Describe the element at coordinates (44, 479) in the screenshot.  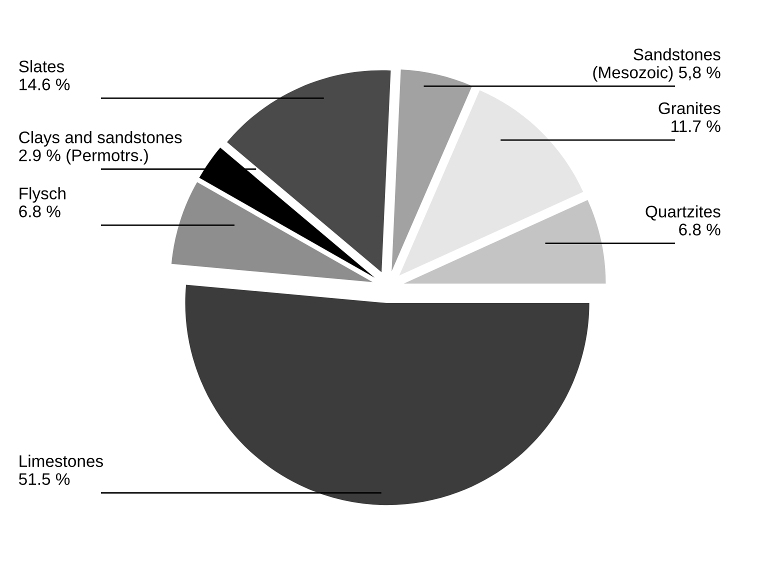
I see `data-label: 51.5 %` at that location.